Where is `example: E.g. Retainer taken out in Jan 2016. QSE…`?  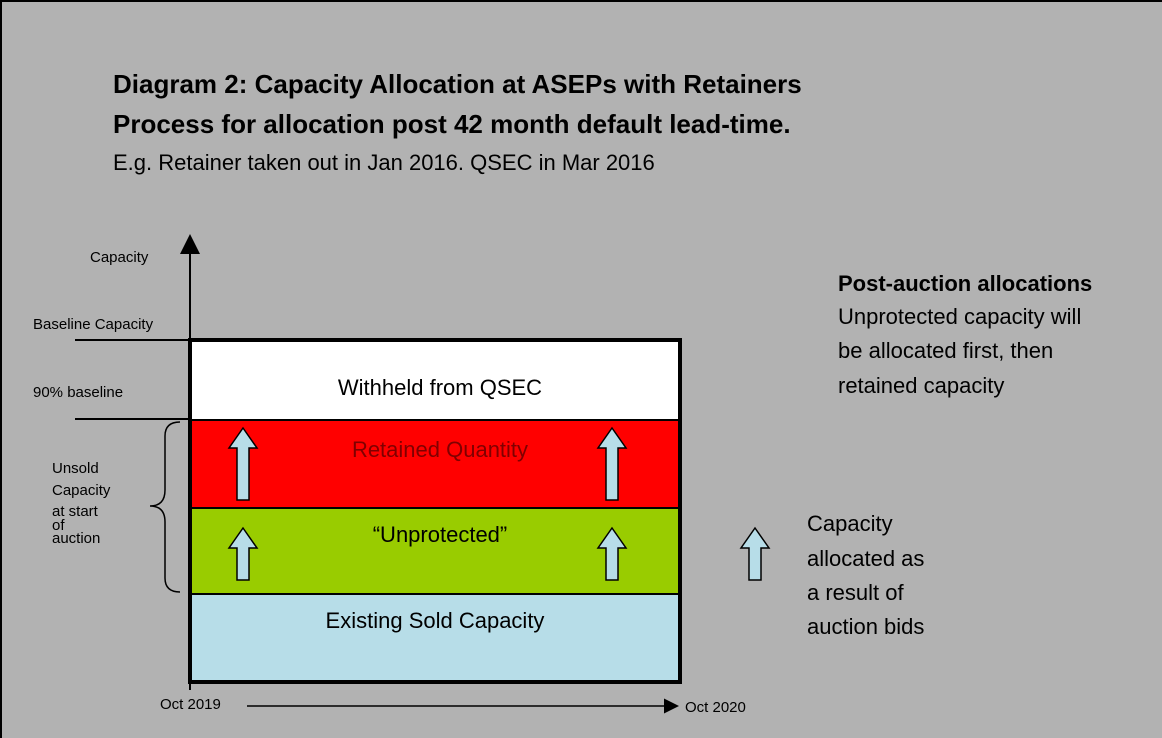
example: E.g. Retainer taken out in Jan 2016. QSE… is located at coordinates (384, 162).